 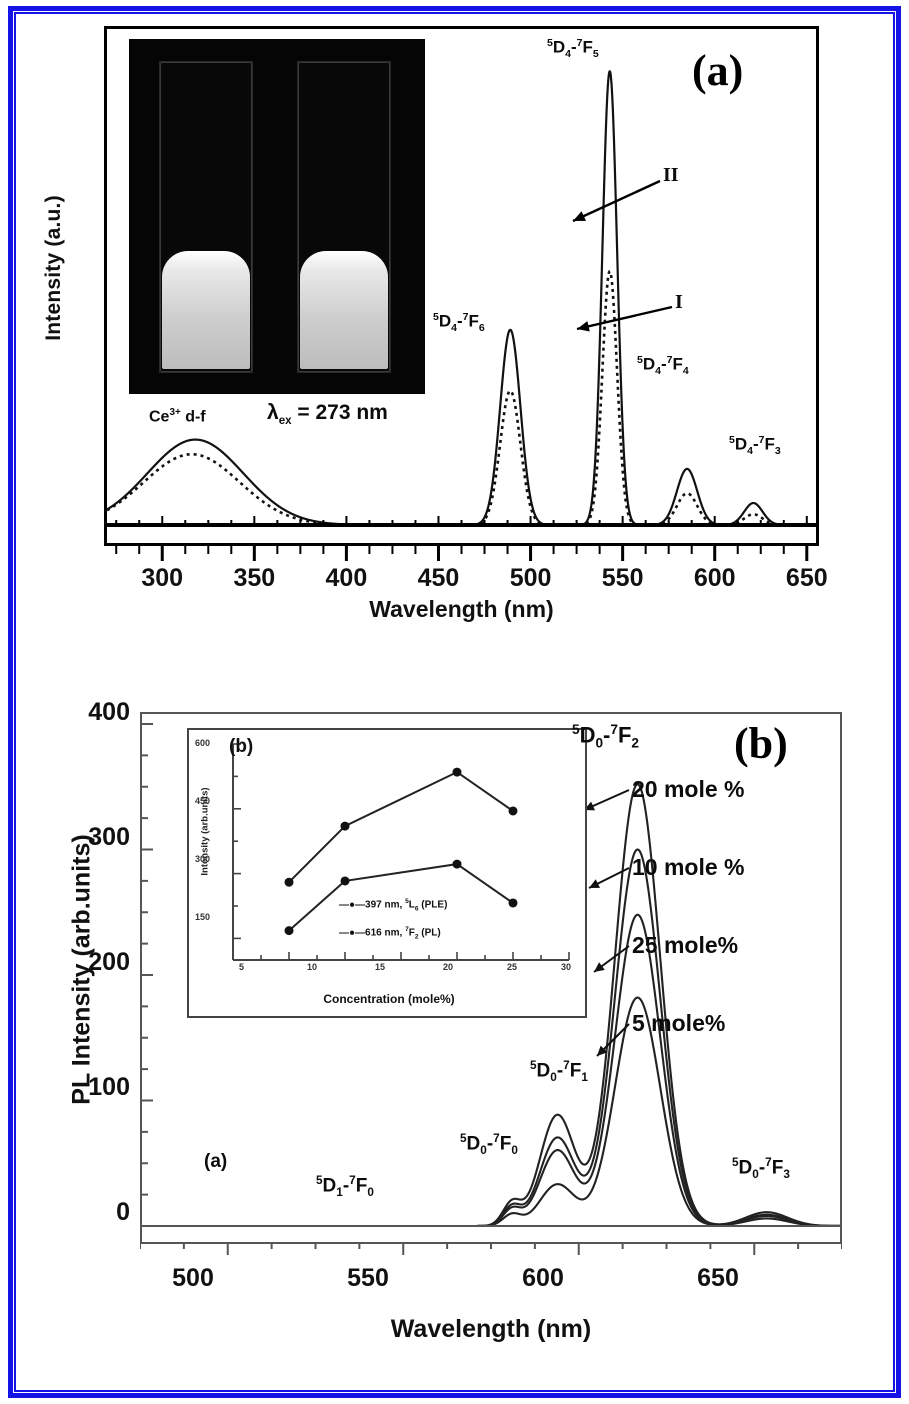 What do you see at coordinates (339, 1193) in the screenshot?
I see `b0-sub: 1` at bounding box center [339, 1193].